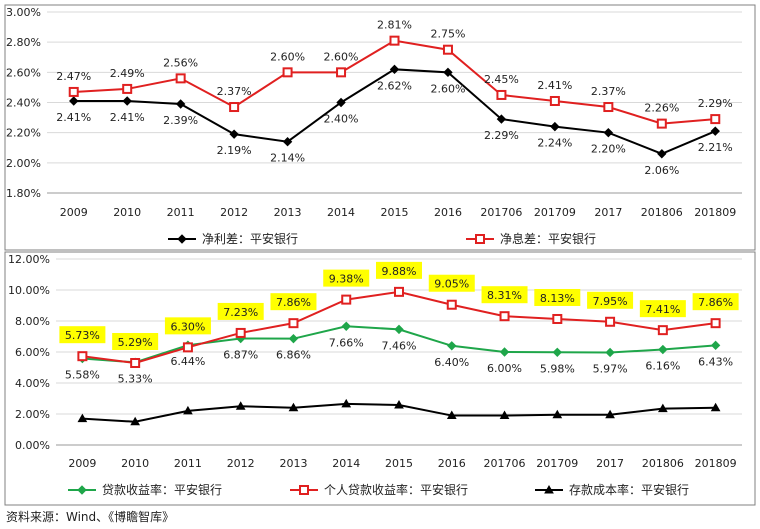  What do you see at coordinates (288, 212) in the screenshot?
I see `x-tick-label: 2013` at bounding box center [288, 212].